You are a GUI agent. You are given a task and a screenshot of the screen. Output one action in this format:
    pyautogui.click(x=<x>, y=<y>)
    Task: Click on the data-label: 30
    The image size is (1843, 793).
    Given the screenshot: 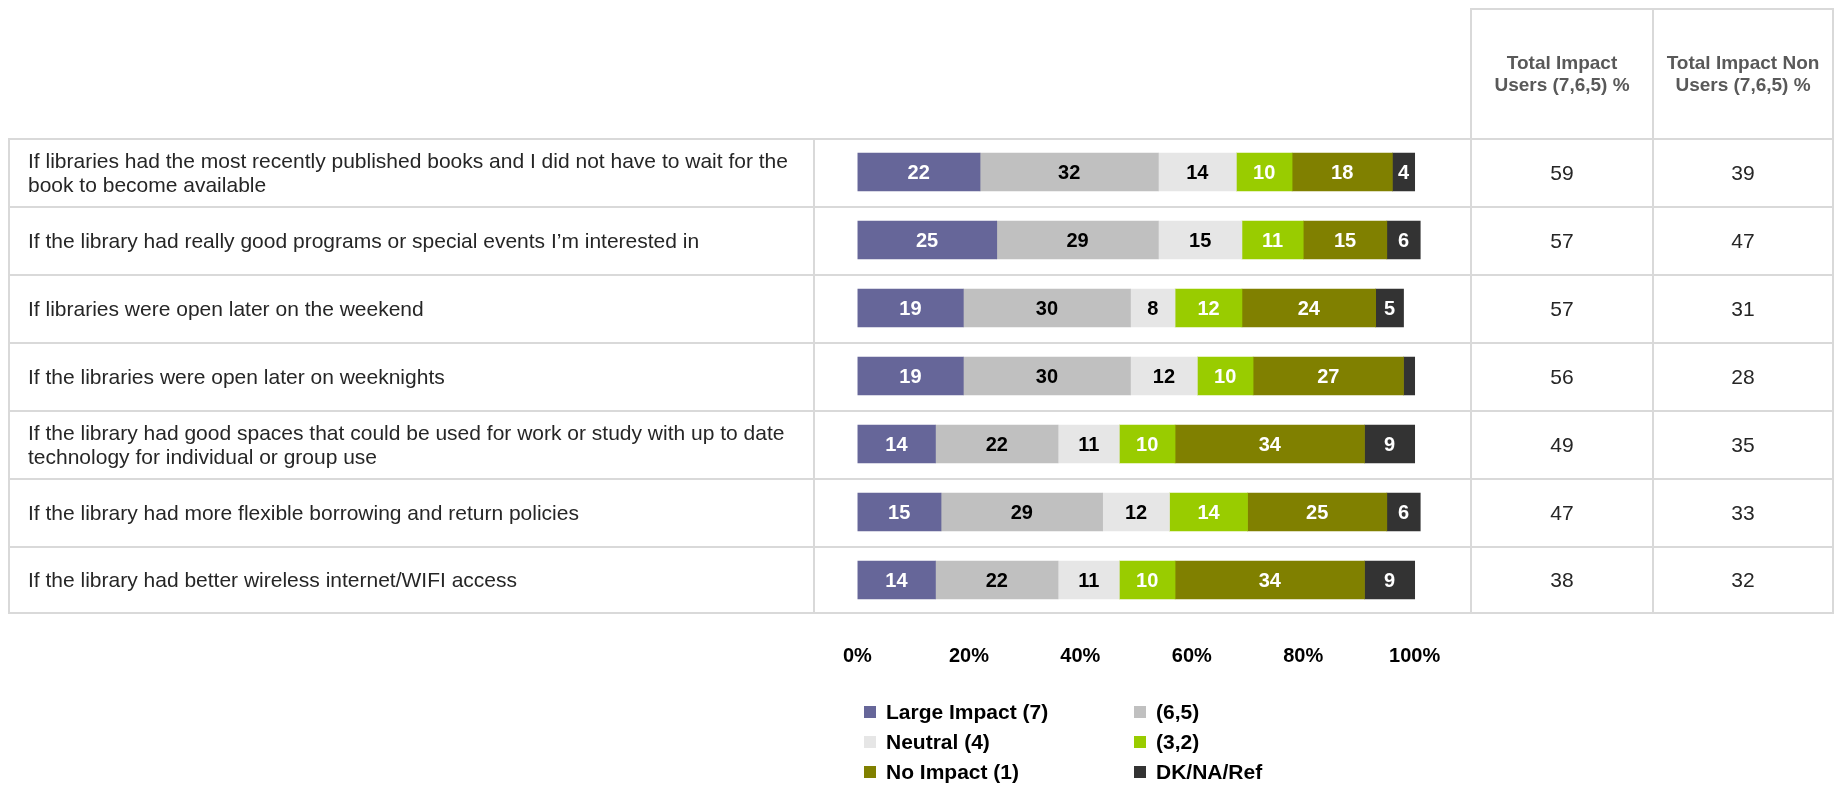 What is the action you would take?
    pyautogui.click(x=1047, y=307)
    